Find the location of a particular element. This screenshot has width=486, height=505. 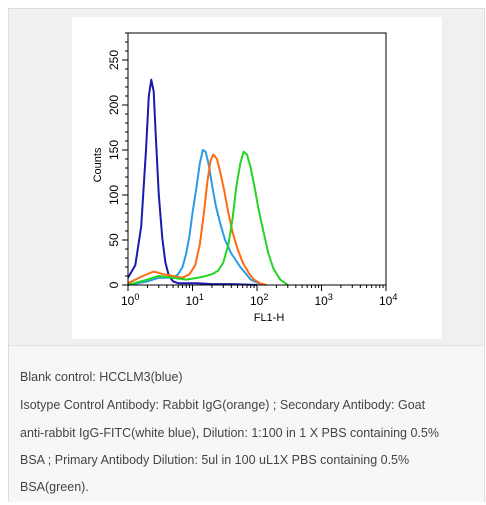

x-axis-title: FL1-H is located at coordinates (269, 318).